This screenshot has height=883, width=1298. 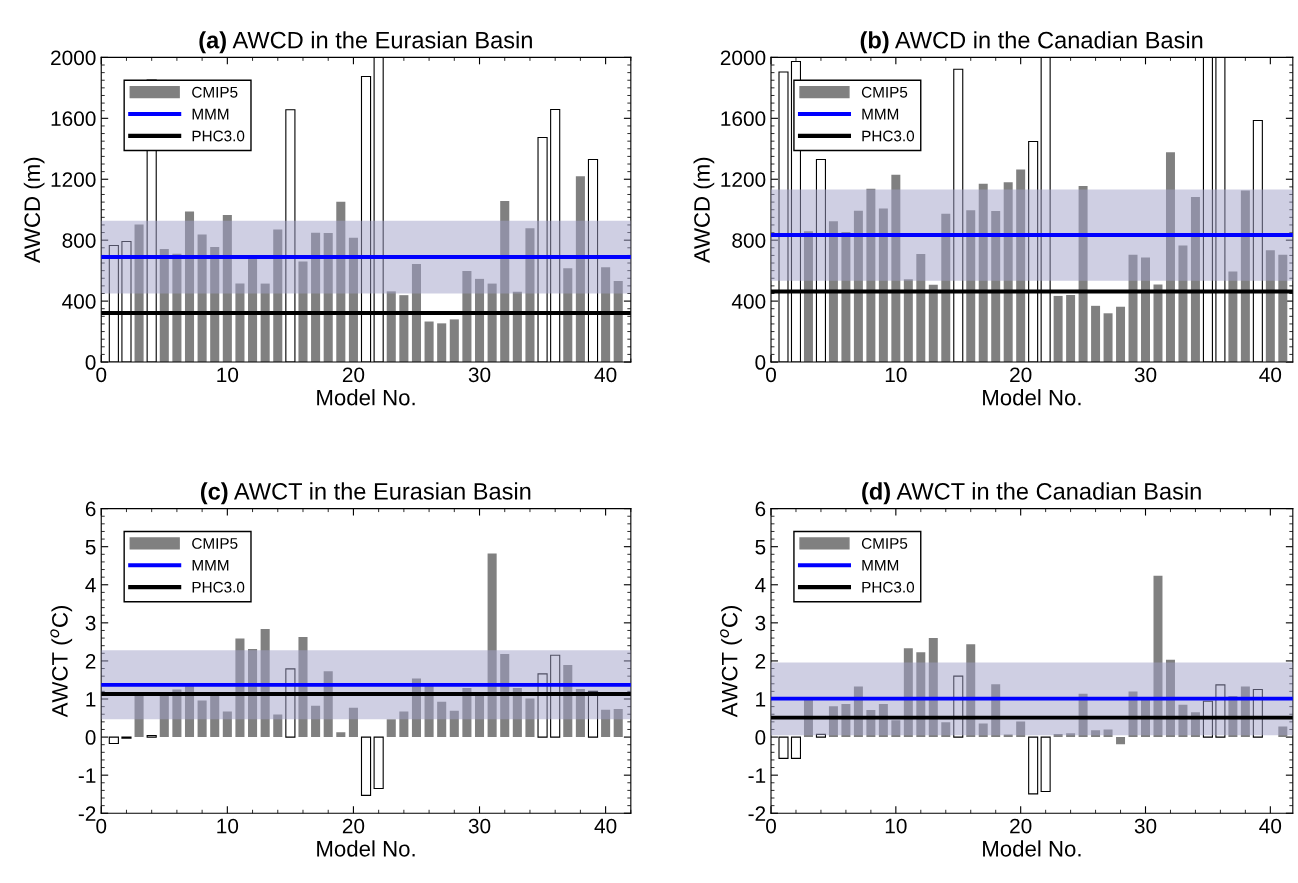 I want to click on y-tick-label: 3, so click(x=760, y=623).